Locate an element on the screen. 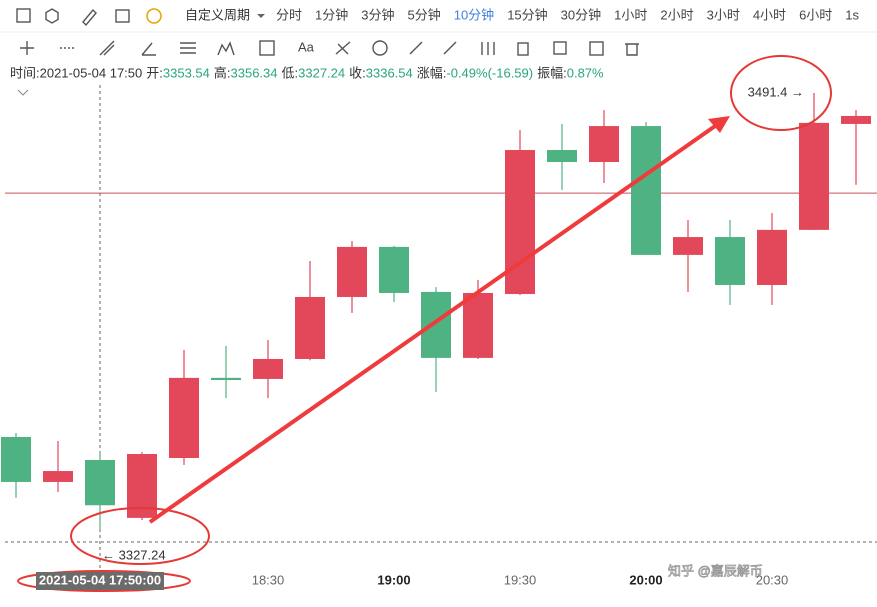 The image size is (877, 607). x-tick-label: 20:00 is located at coordinates (645, 579).